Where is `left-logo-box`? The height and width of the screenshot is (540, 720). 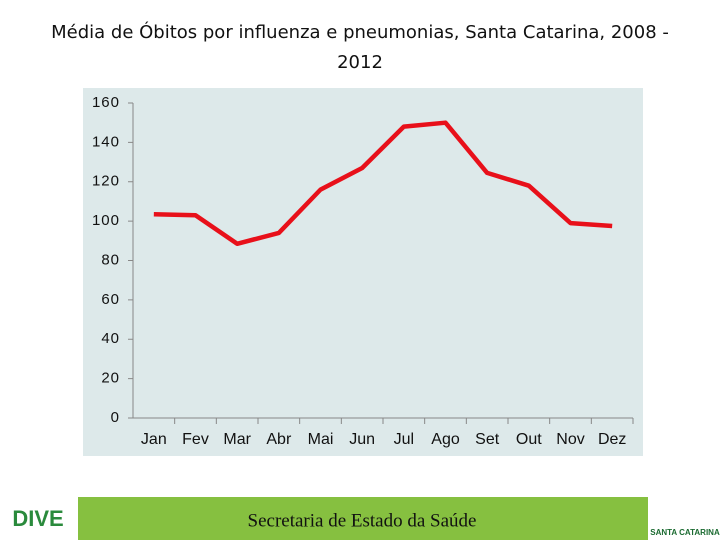 left-logo-box is located at coordinates (38, 518).